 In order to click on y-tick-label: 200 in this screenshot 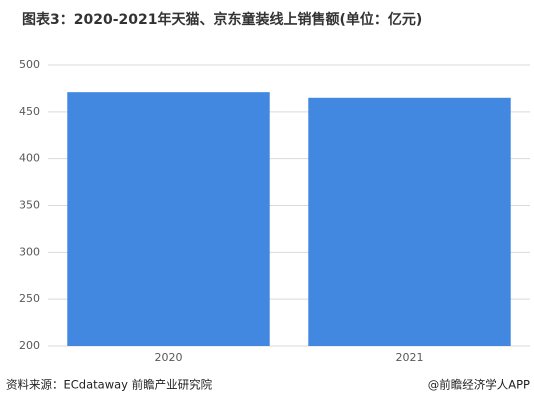, I will do `click(29, 345)`.